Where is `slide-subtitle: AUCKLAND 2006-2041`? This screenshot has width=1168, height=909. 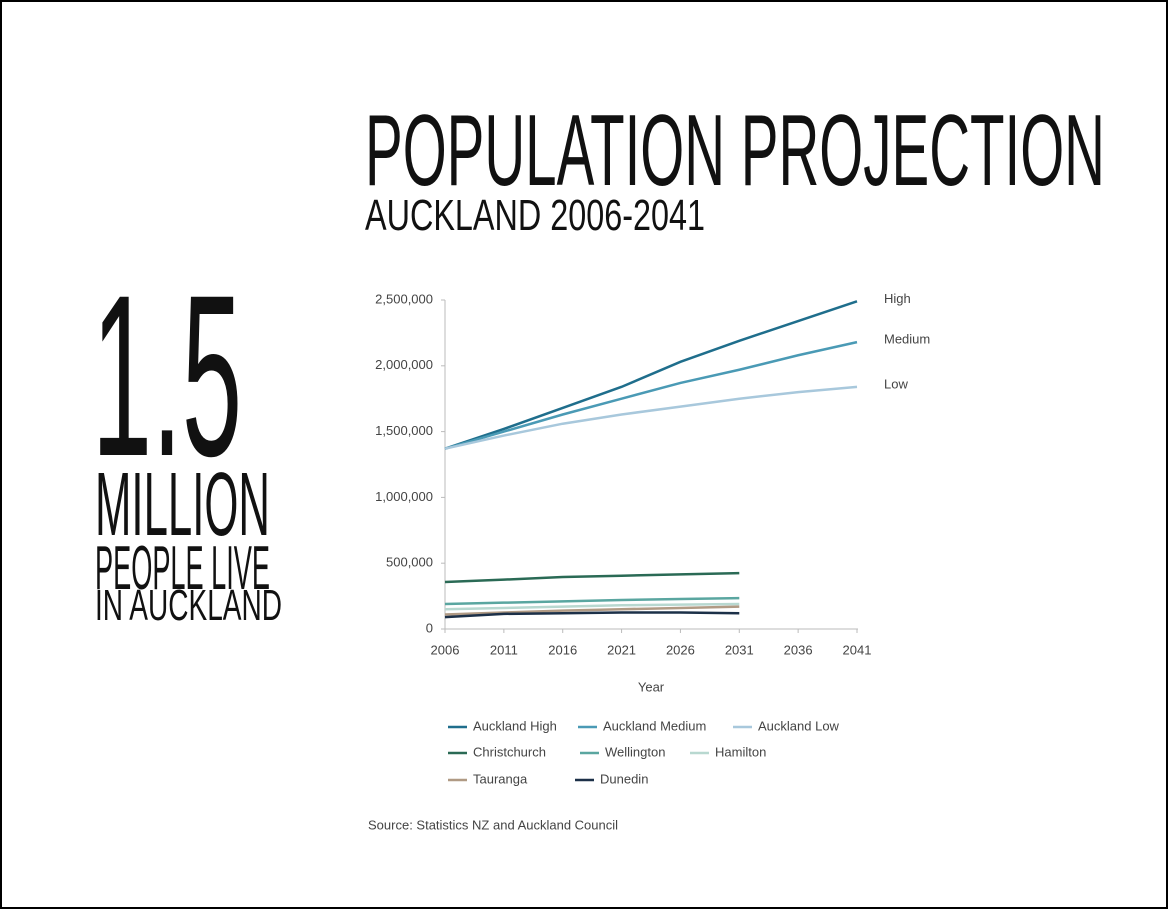 slide-subtitle: AUCKLAND 2006-2041 is located at coordinates (535, 215).